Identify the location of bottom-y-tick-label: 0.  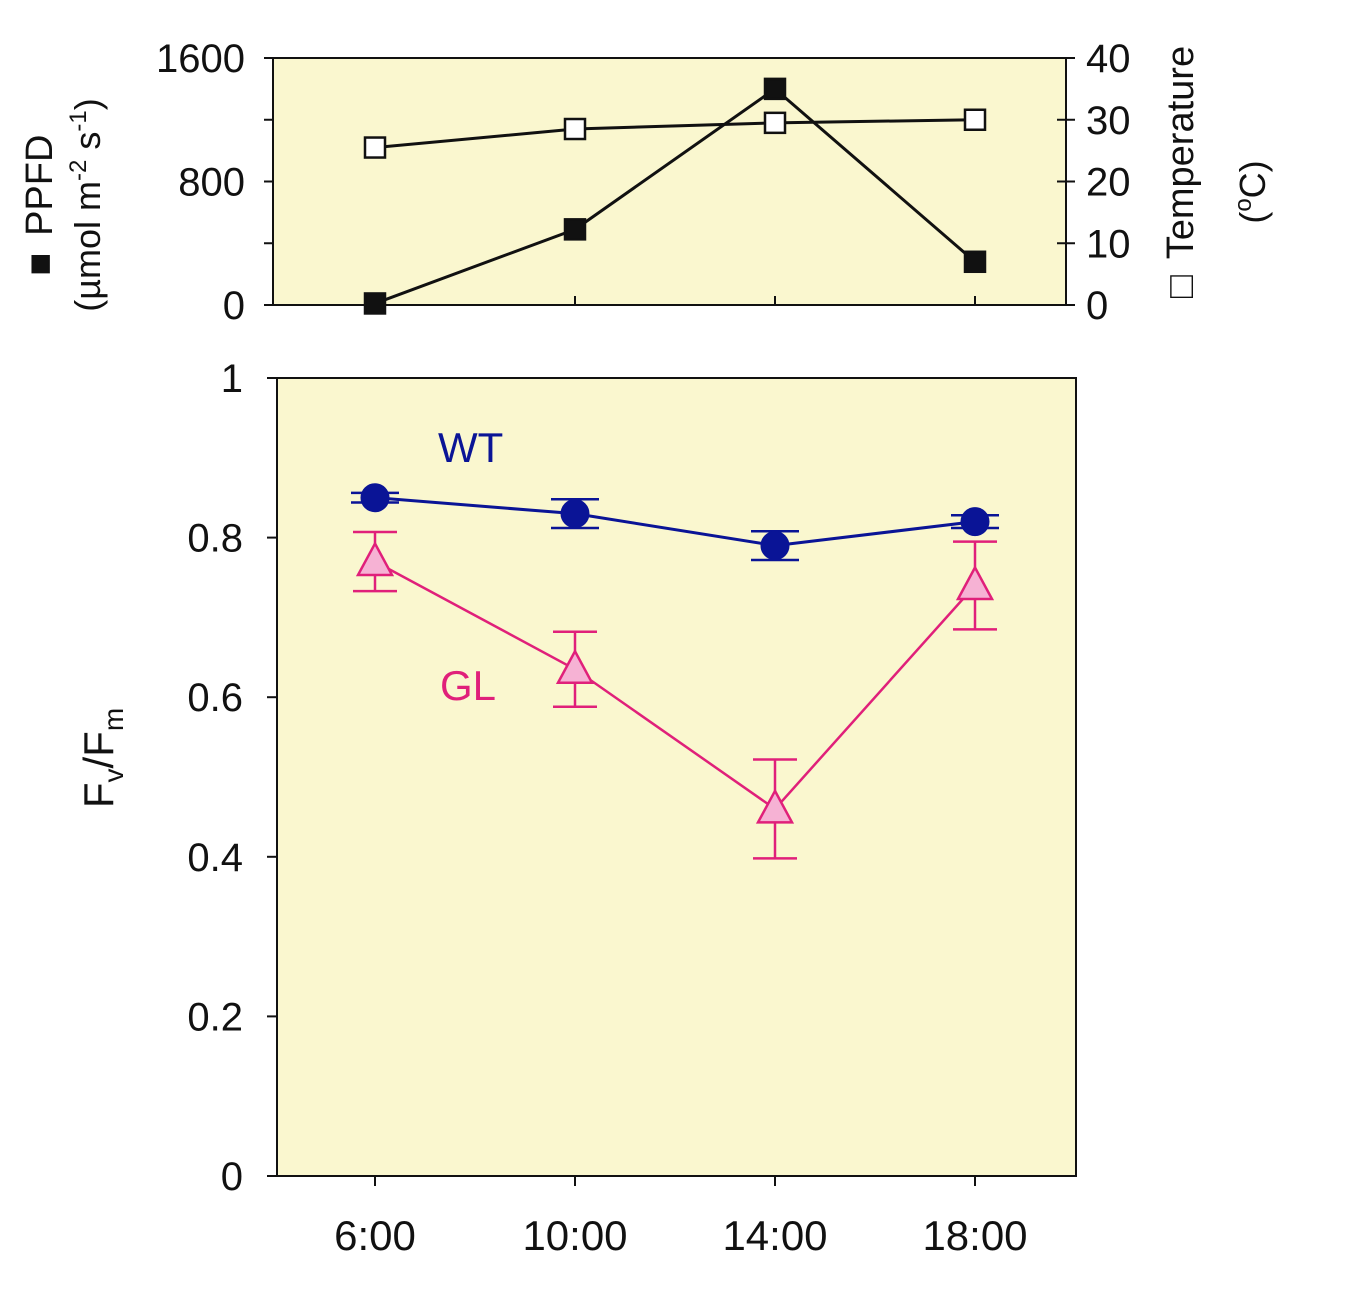
(232, 1177).